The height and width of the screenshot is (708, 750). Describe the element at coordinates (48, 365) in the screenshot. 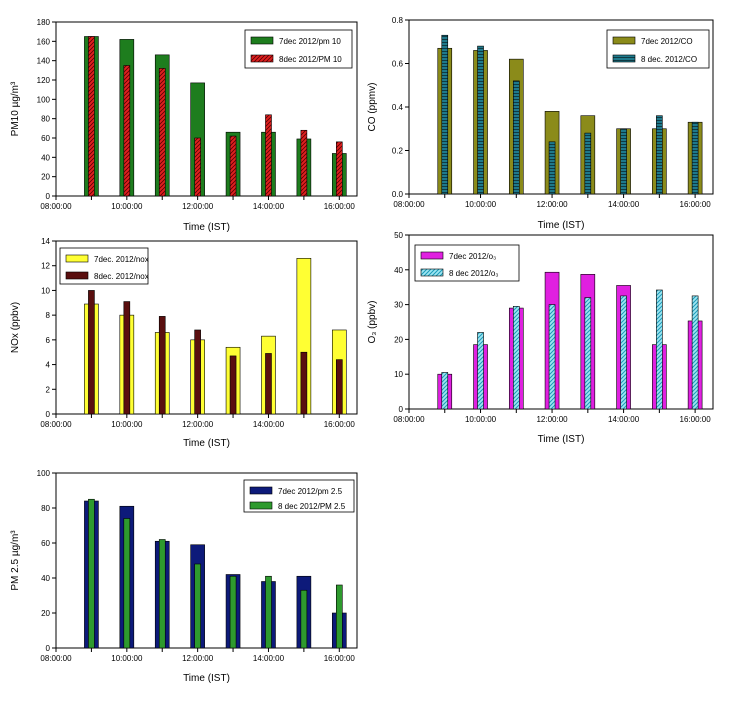

I see `y-tick-label: 4` at that location.